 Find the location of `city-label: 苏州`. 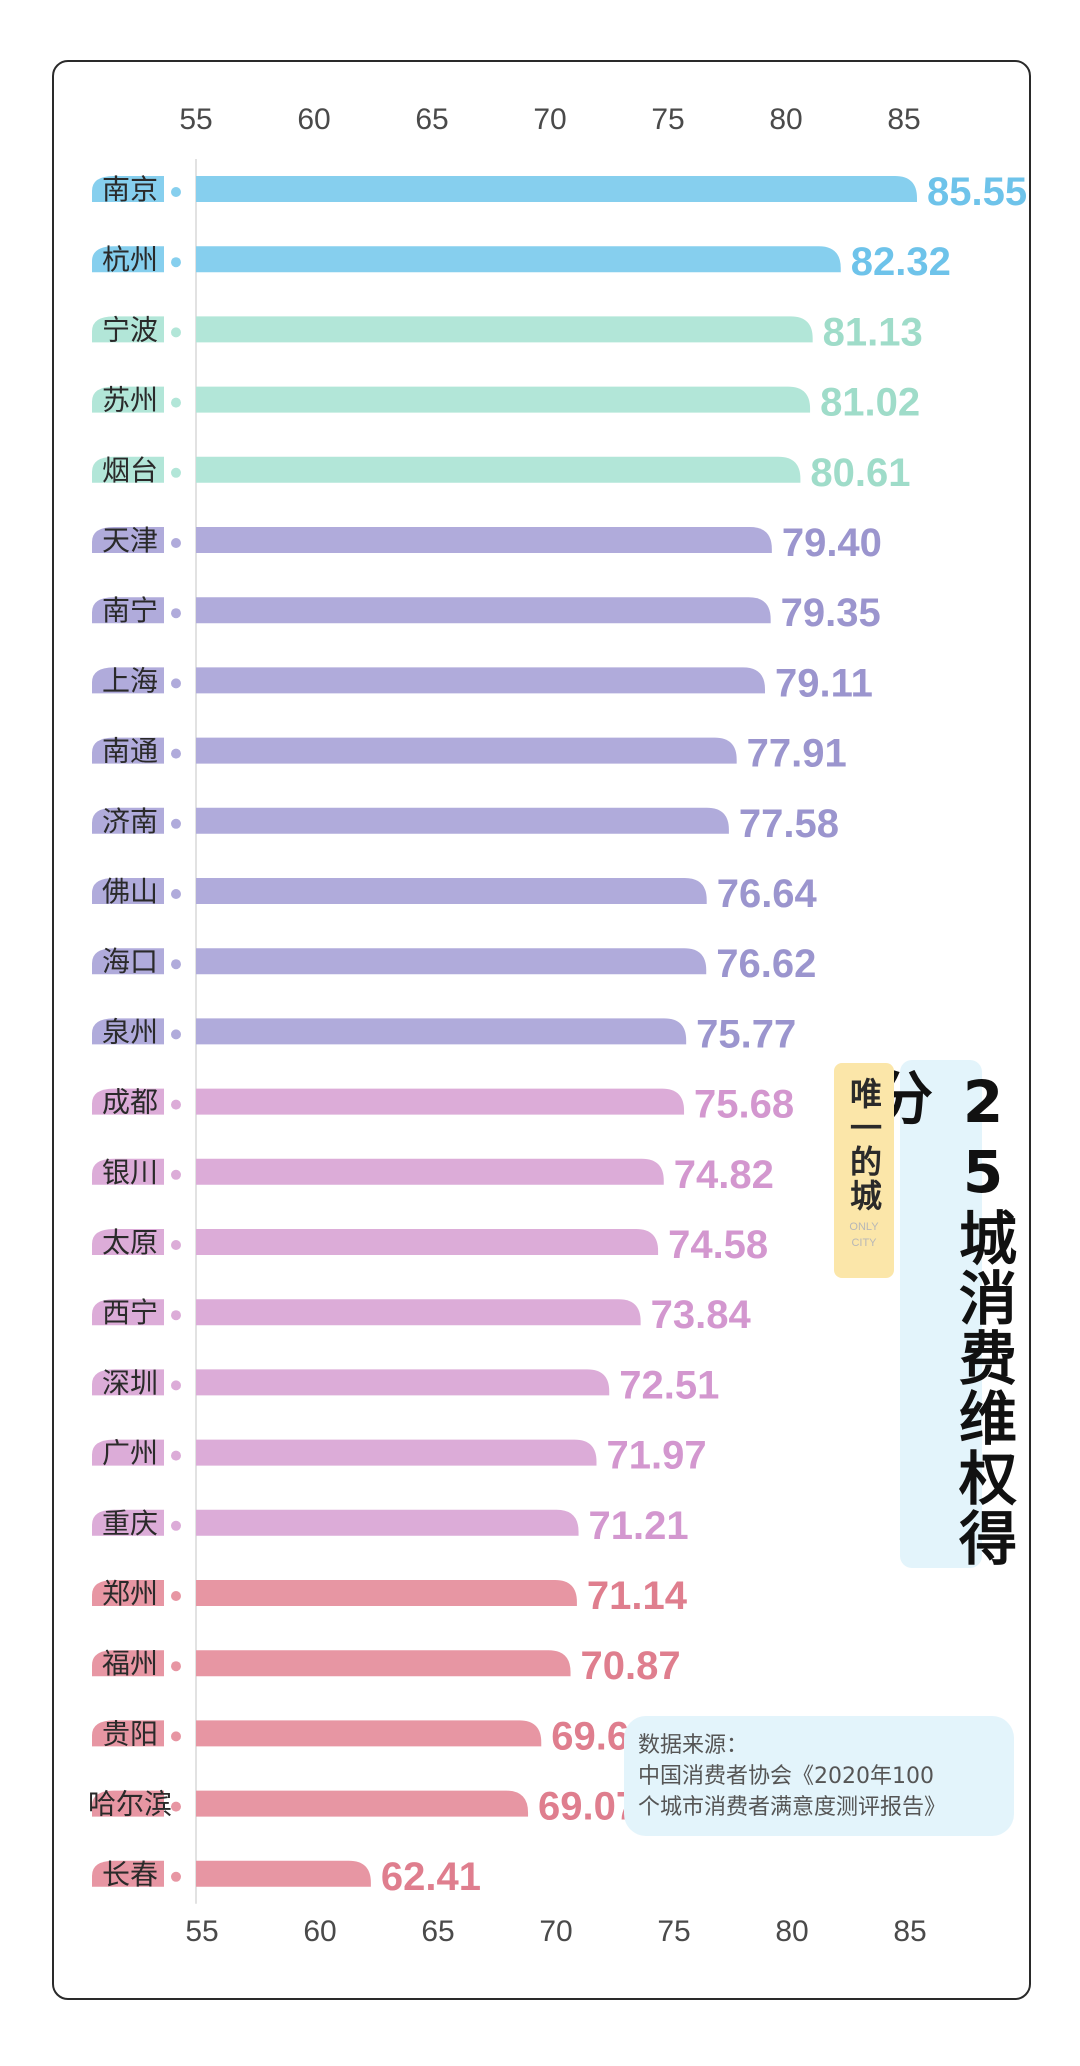

city-label: 苏州 is located at coordinates (130, 400).